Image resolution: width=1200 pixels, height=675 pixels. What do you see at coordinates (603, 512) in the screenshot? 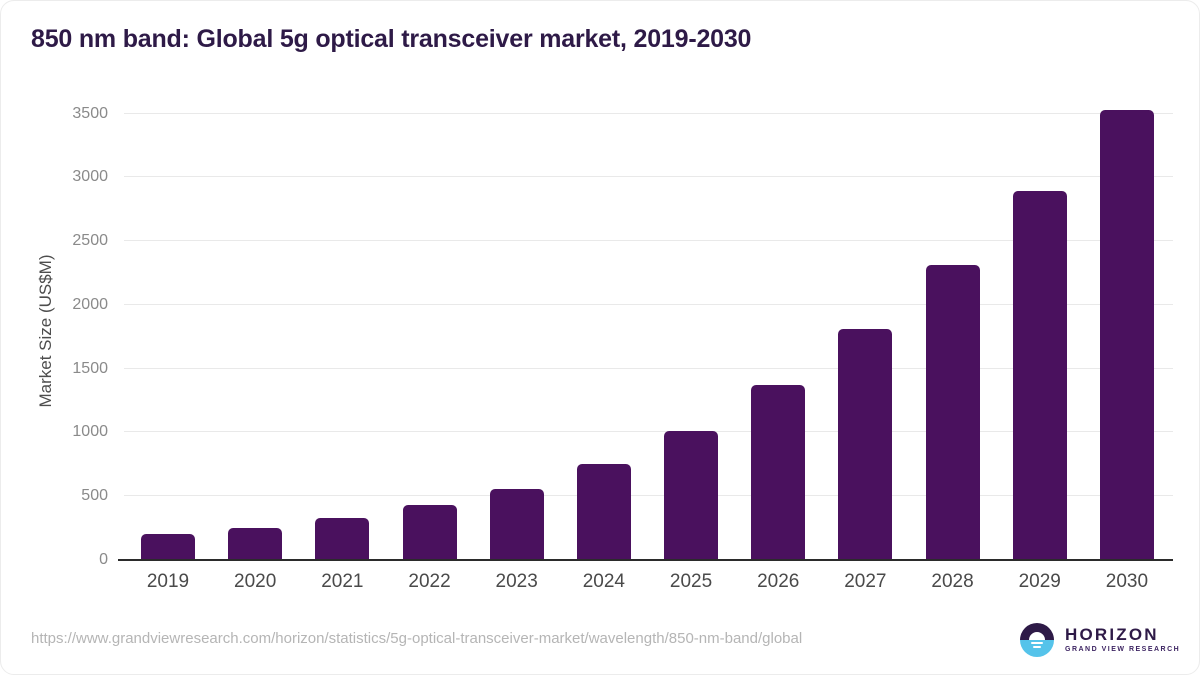
I see `bar-2024` at bounding box center [603, 512].